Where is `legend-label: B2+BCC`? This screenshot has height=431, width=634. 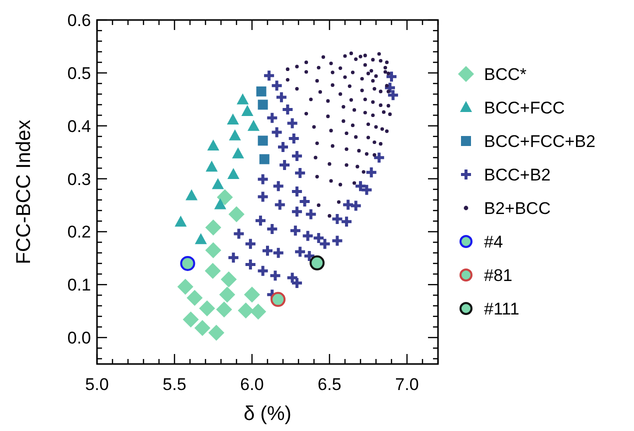 legend-label: B2+BCC is located at coordinates (517, 208).